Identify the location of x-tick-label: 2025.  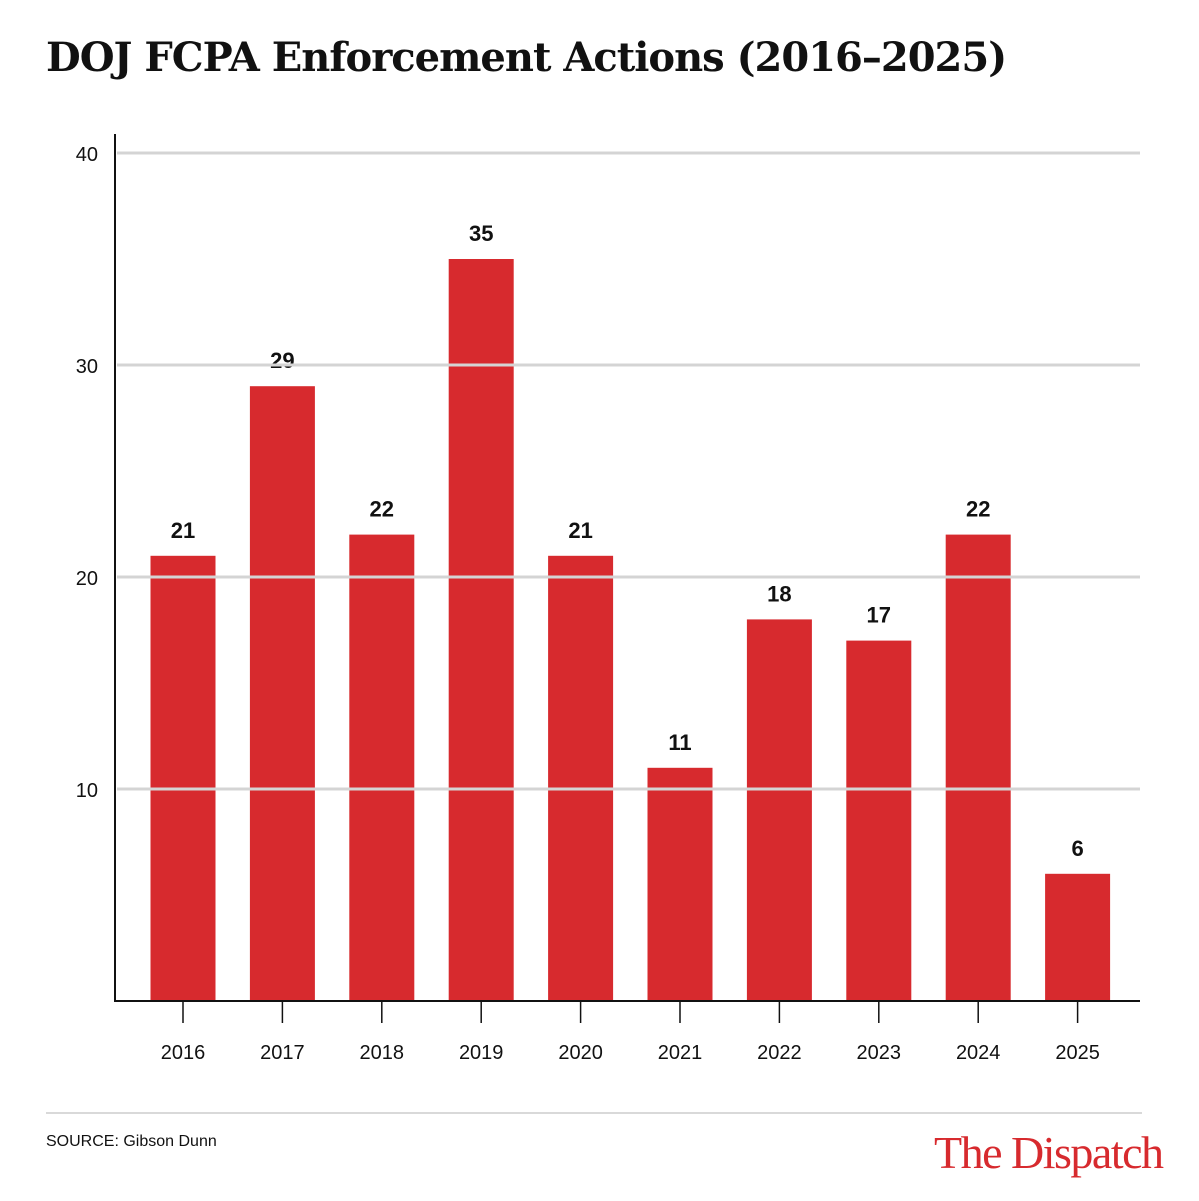
(1077, 1053).